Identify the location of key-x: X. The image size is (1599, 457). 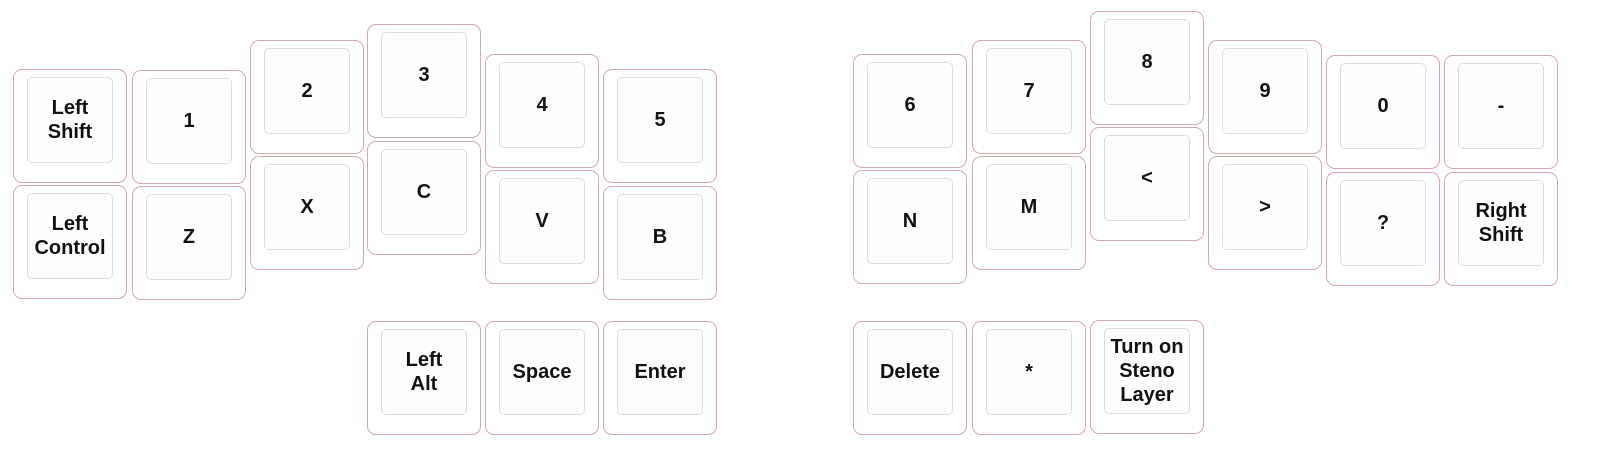
(307, 213).